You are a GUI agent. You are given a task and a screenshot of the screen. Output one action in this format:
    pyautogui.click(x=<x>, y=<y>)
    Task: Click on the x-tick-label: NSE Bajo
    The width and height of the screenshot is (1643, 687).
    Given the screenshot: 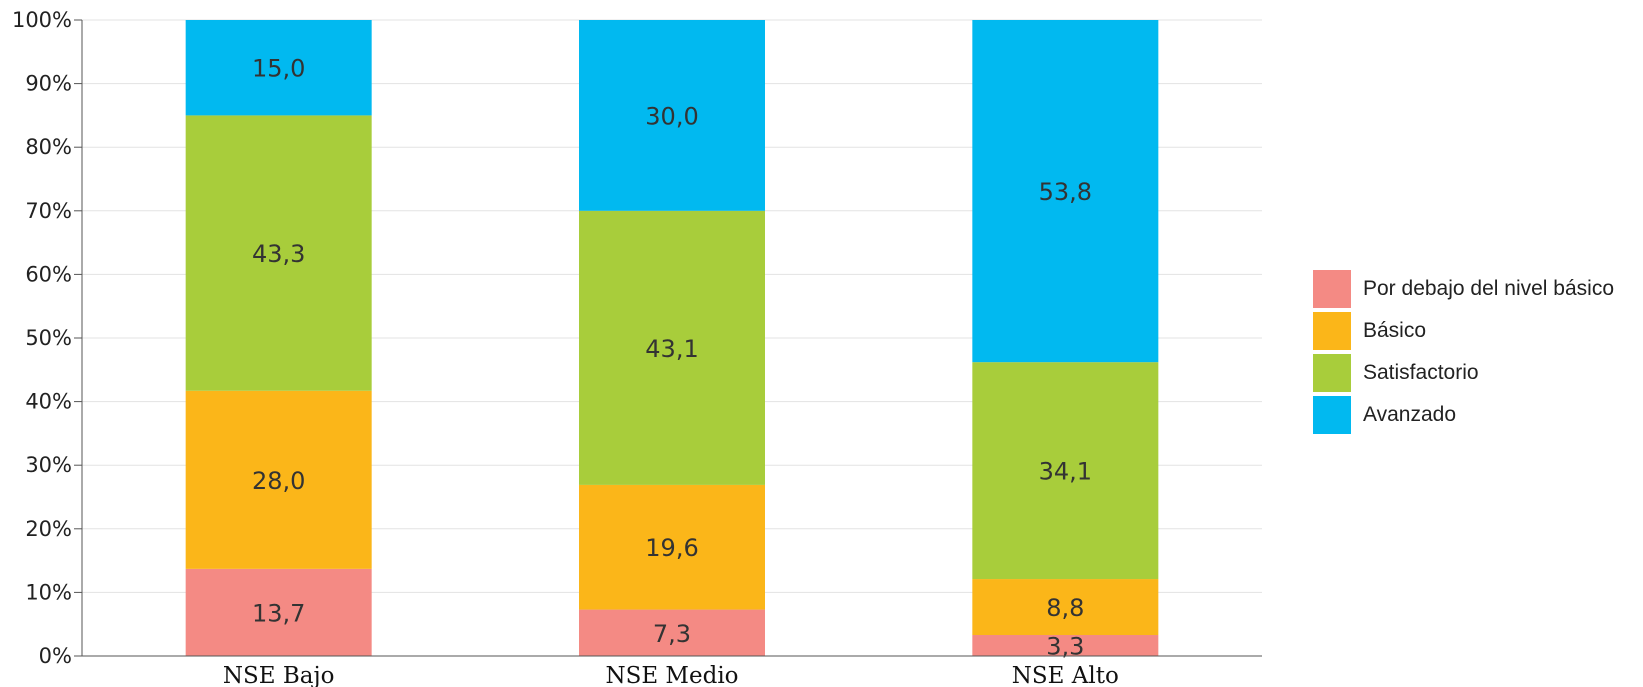 What is the action you would take?
    pyautogui.click(x=279, y=675)
    